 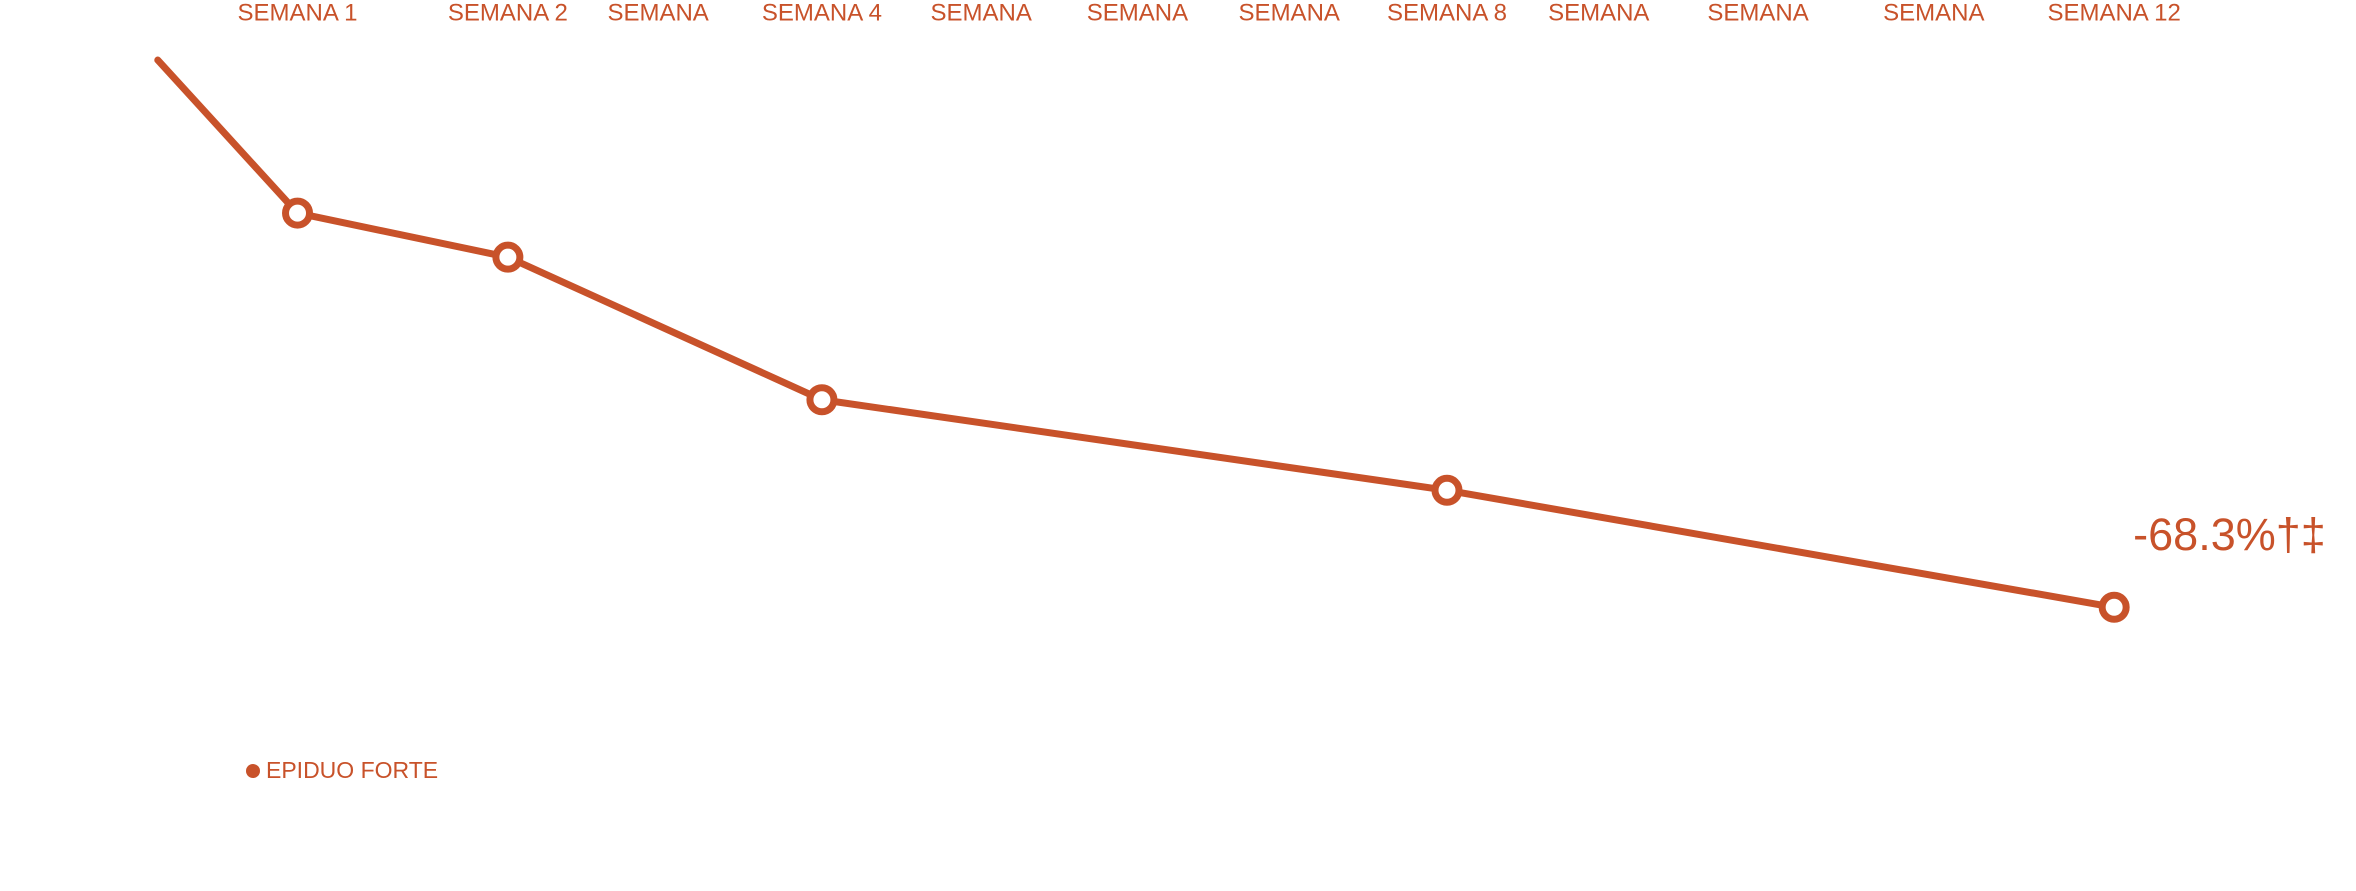 I want to click on x-tick-label: SEMANA 1, so click(x=297, y=13).